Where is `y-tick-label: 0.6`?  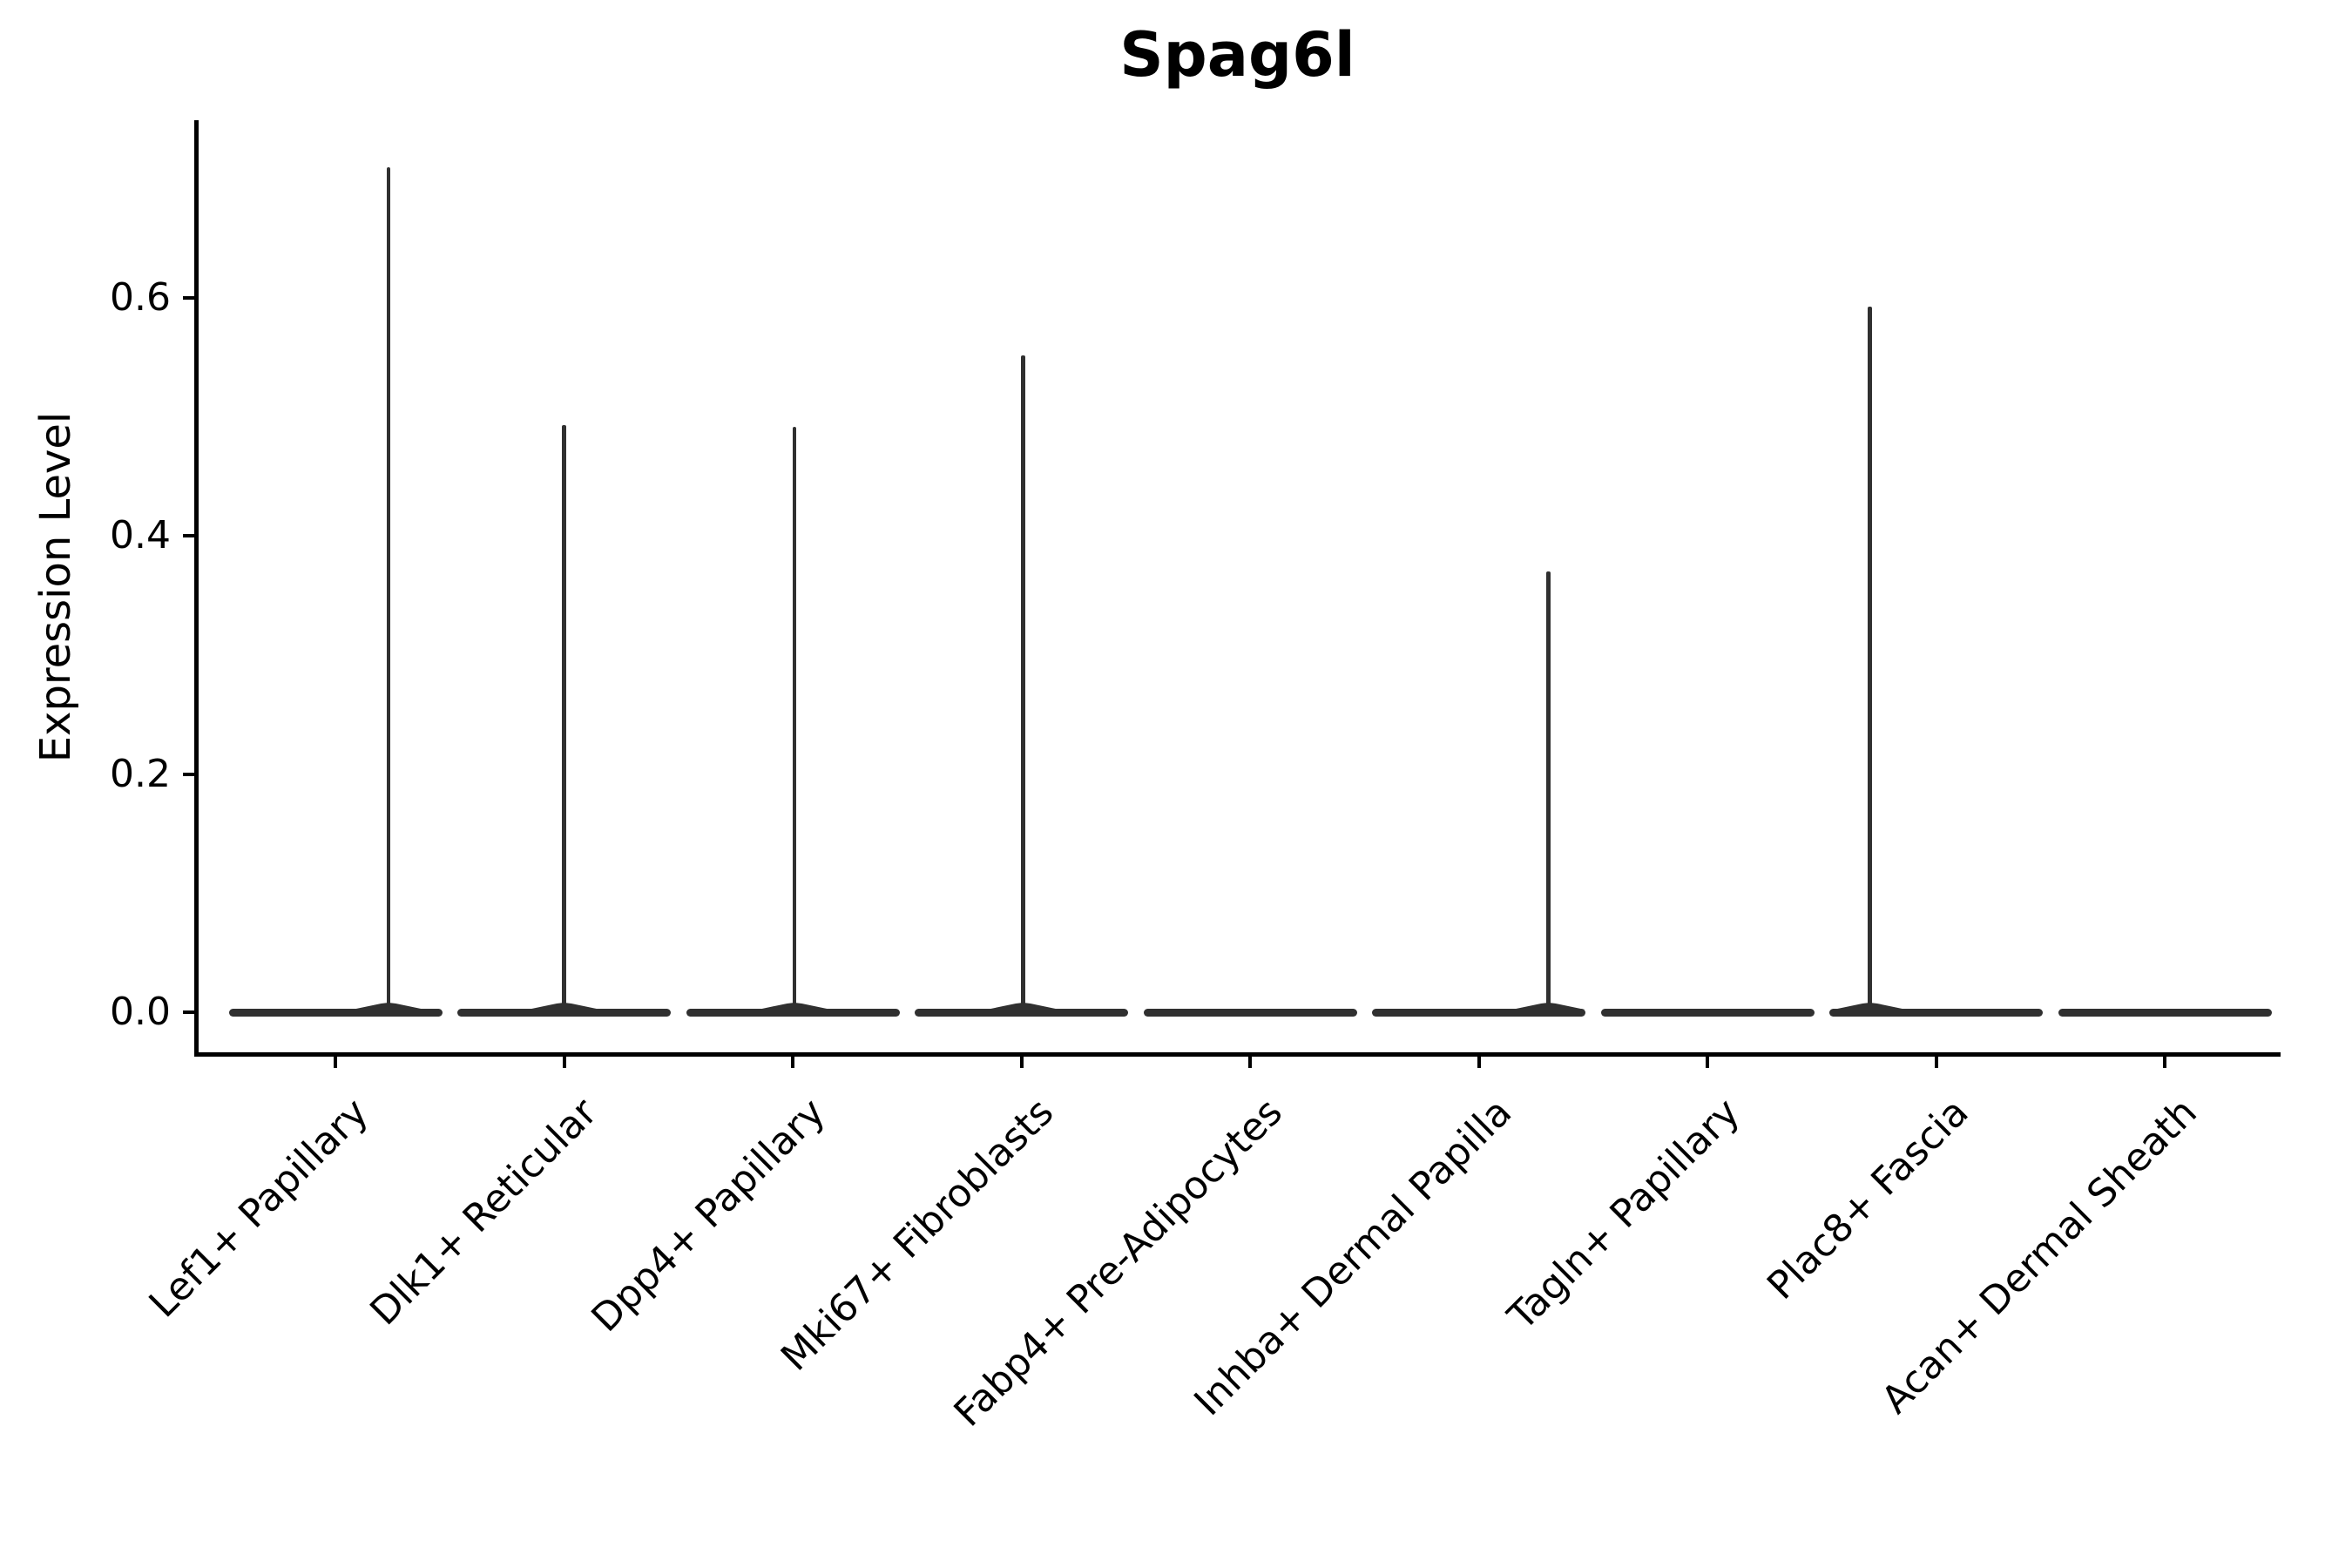 y-tick-label: 0.6 is located at coordinates (140, 298).